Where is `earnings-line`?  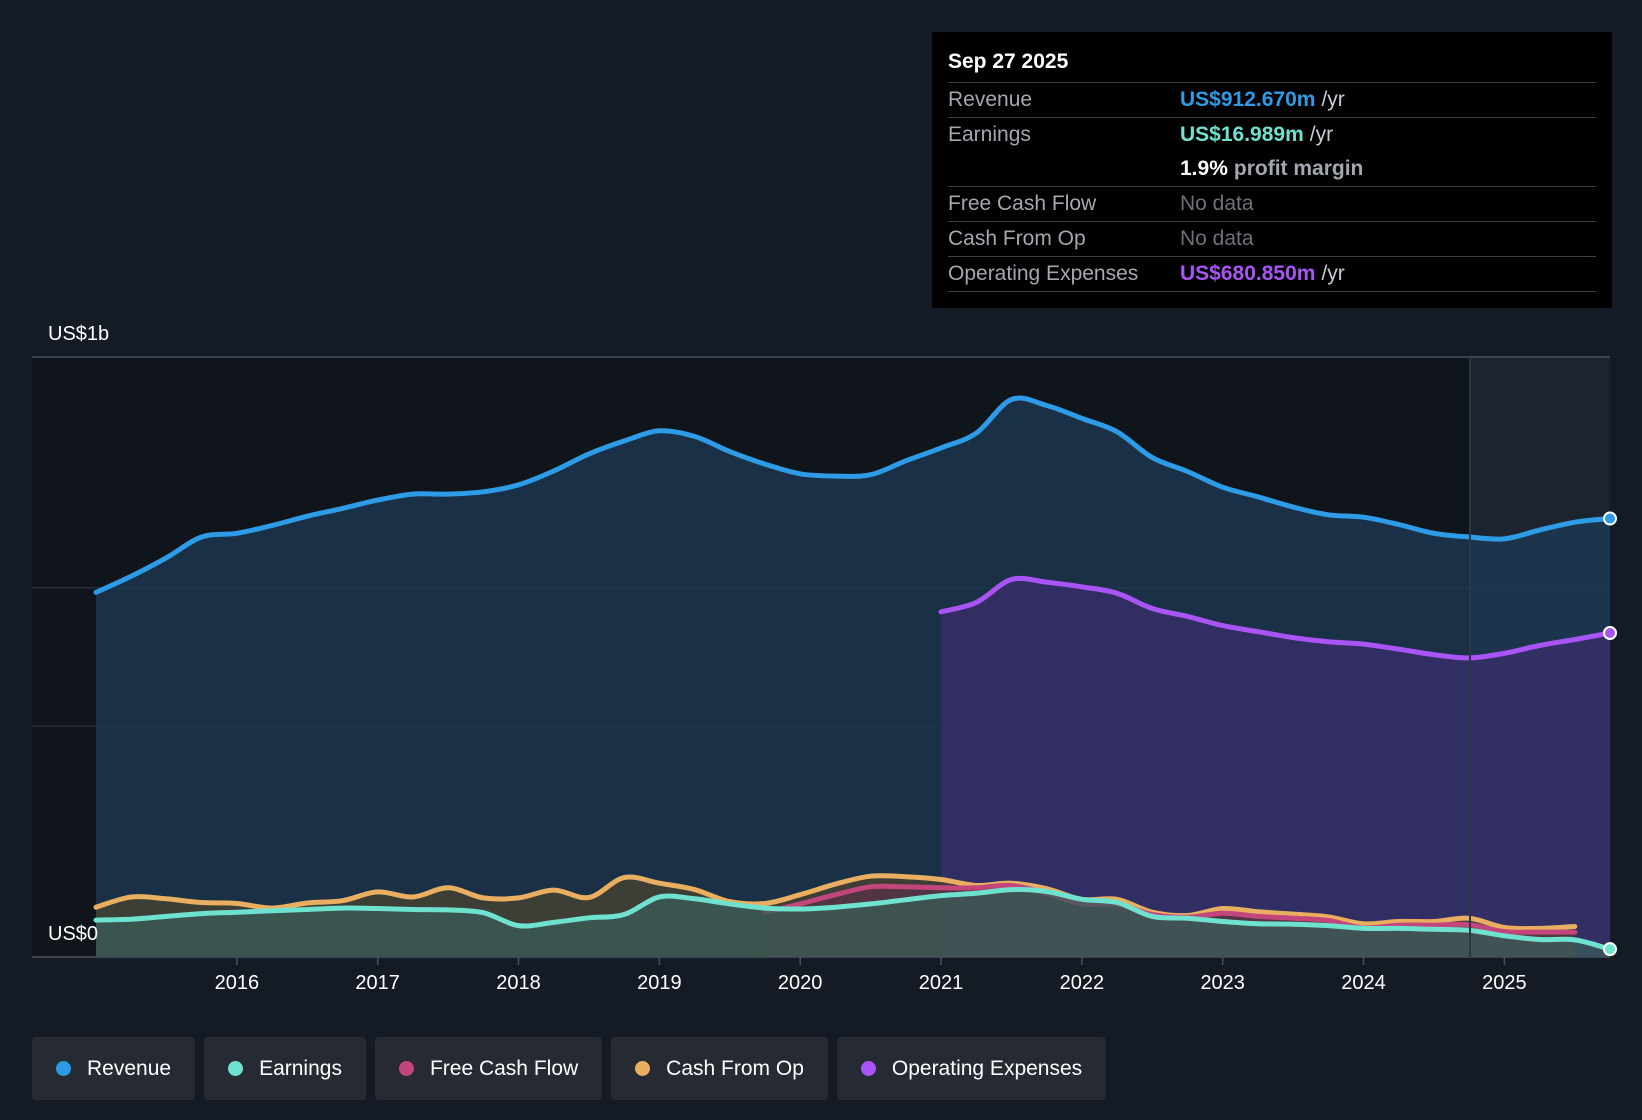 earnings-line is located at coordinates (853, 919).